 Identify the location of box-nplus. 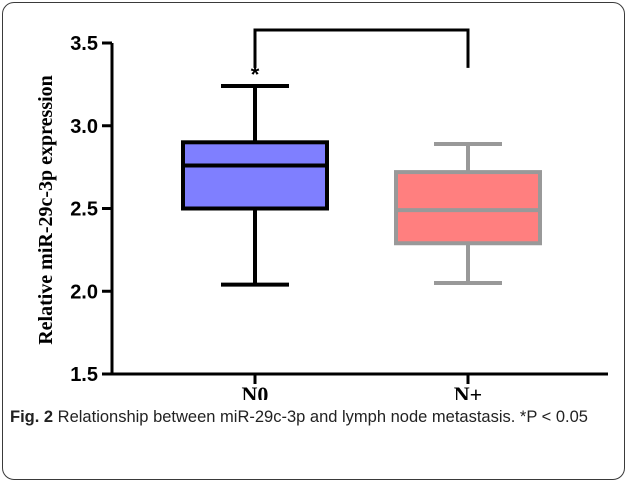
(468, 213).